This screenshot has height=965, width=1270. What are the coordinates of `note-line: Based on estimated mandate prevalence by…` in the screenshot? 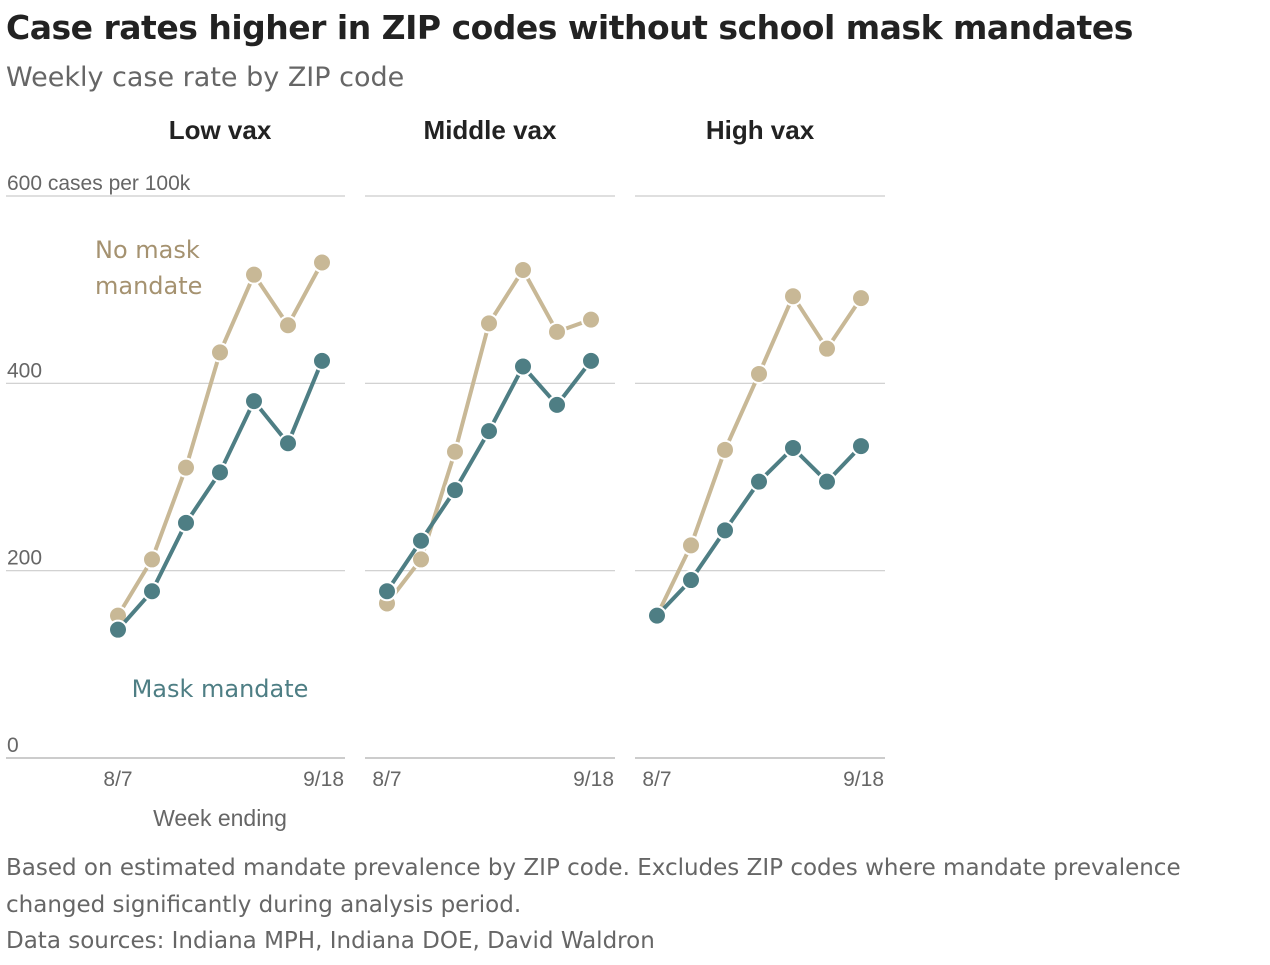 It's located at (593, 868).